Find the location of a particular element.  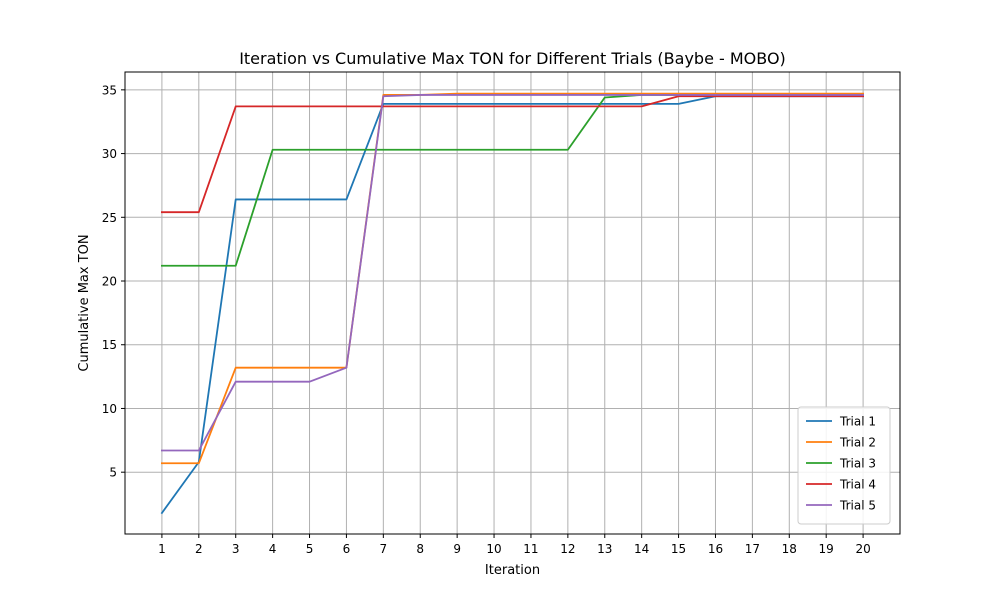

x-tick-label: 13 is located at coordinates (604, 549).